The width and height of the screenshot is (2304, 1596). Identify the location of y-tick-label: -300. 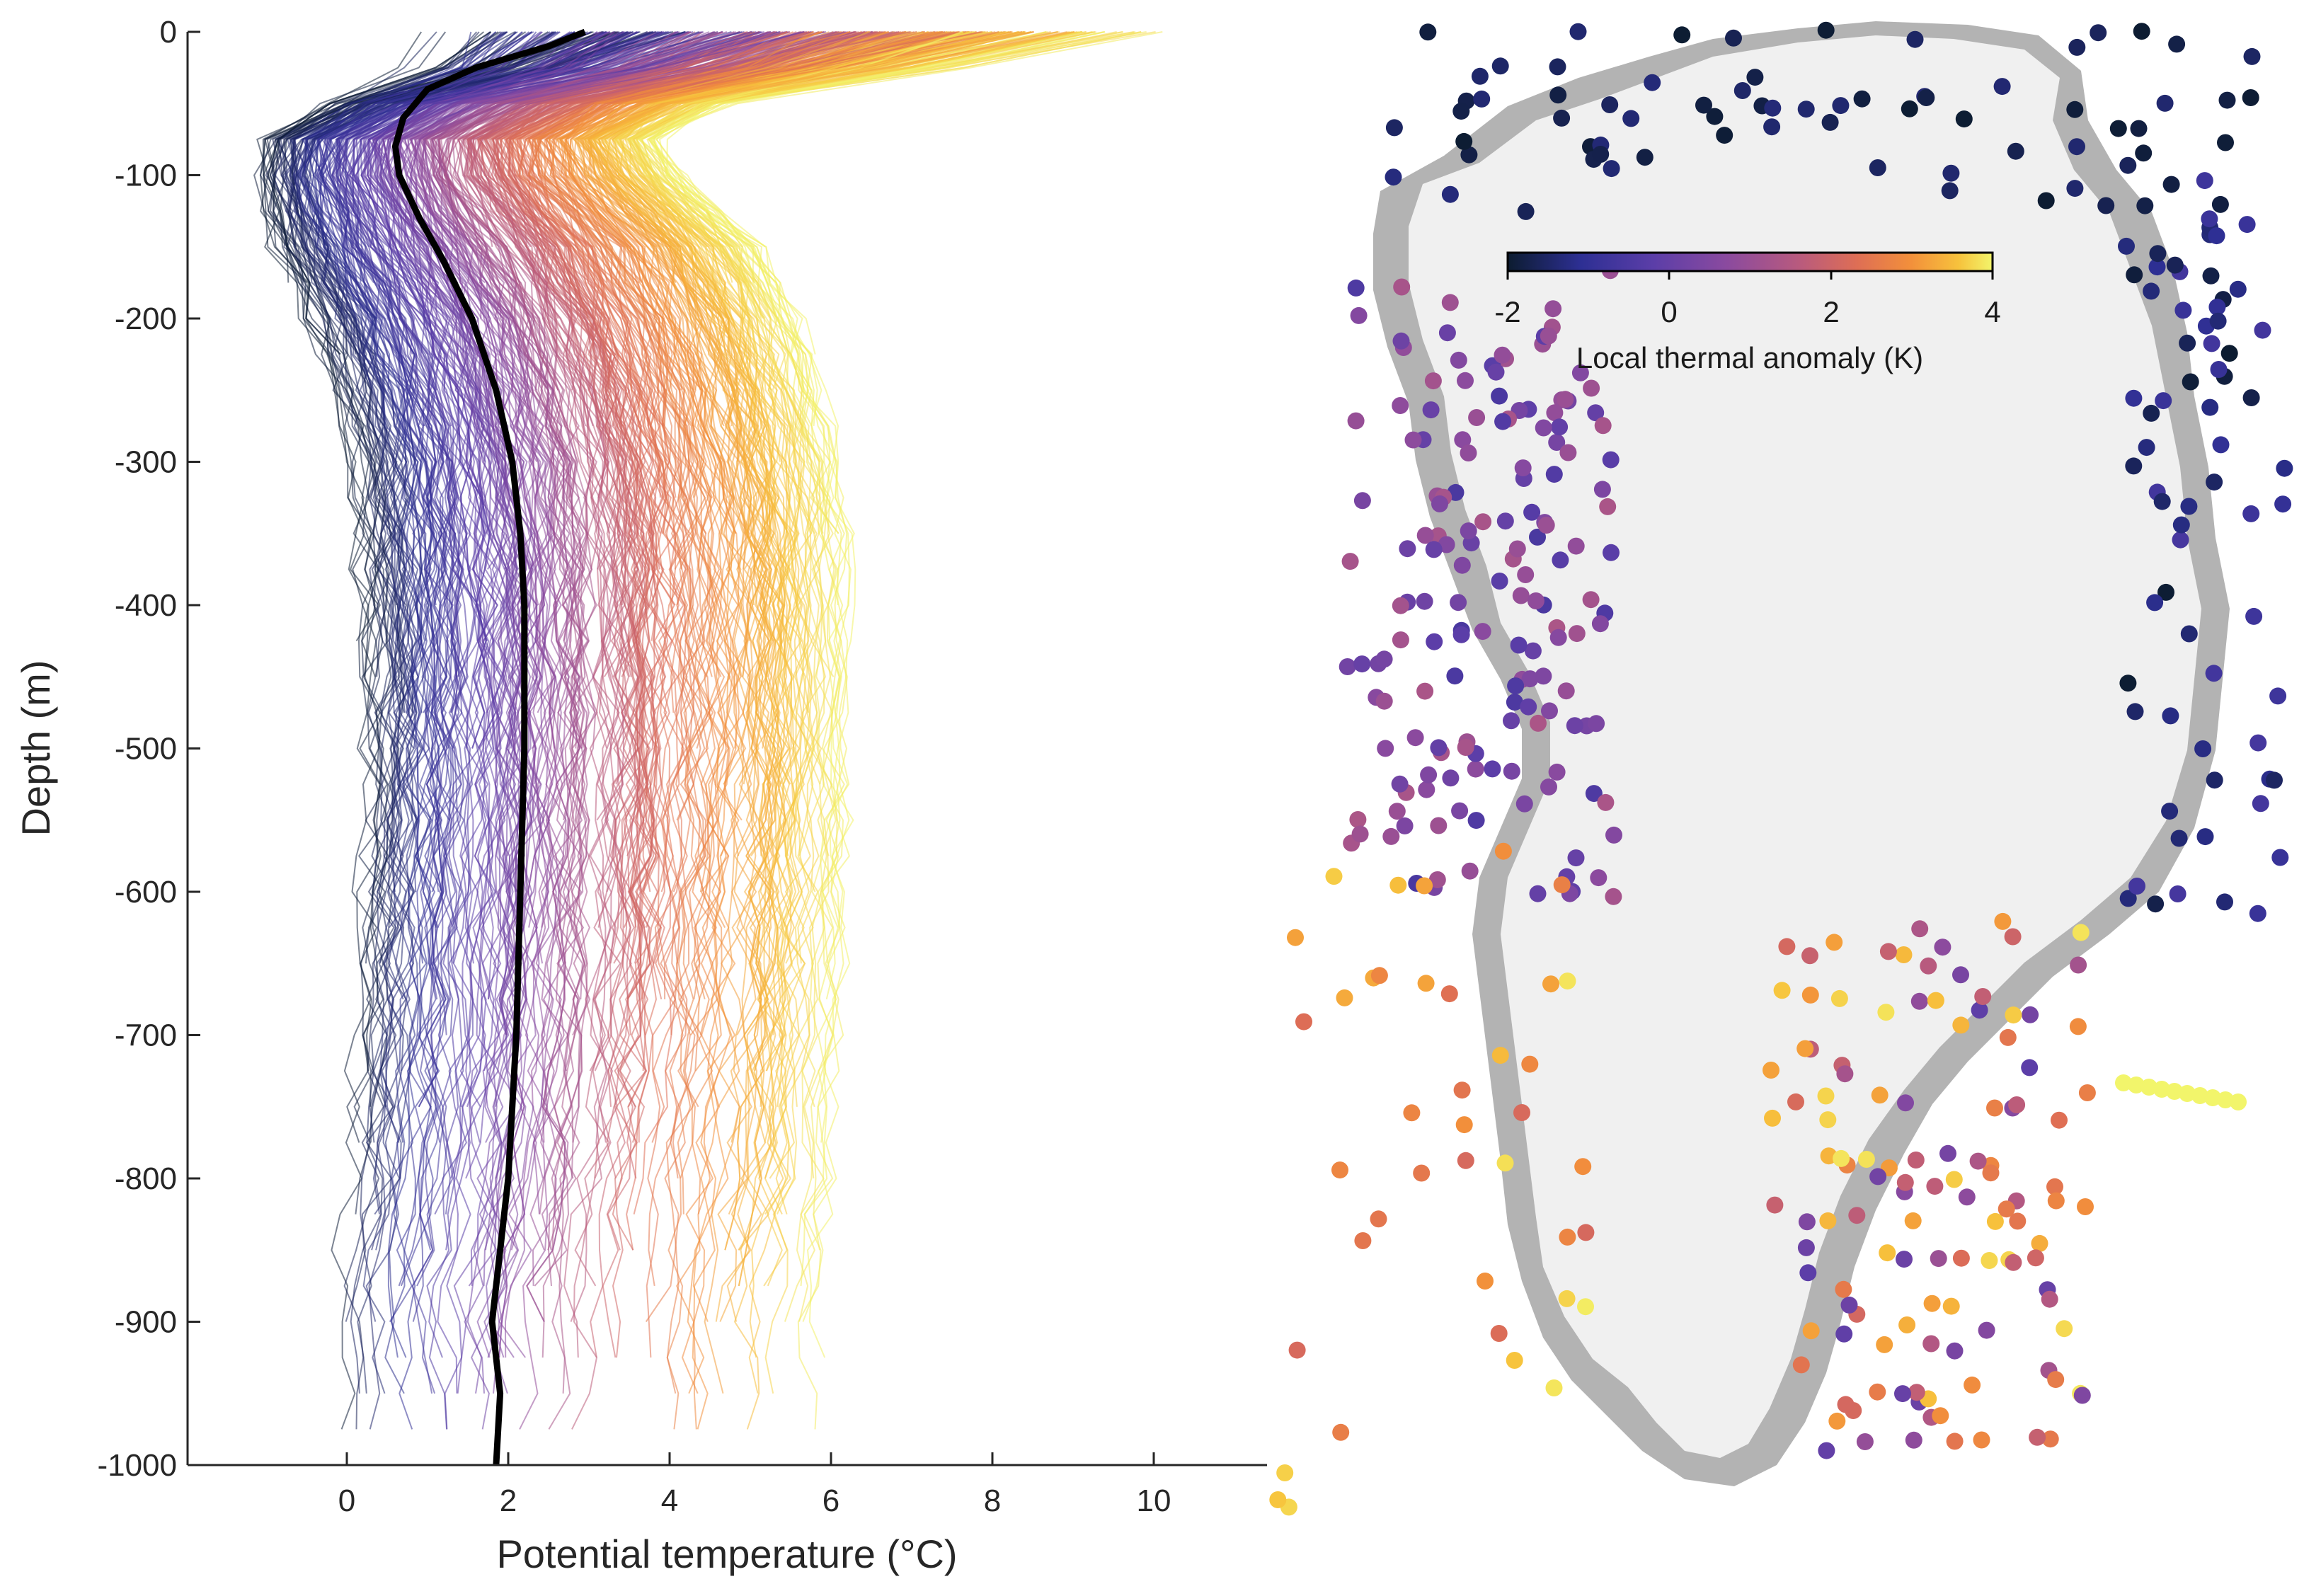
(146, 462).